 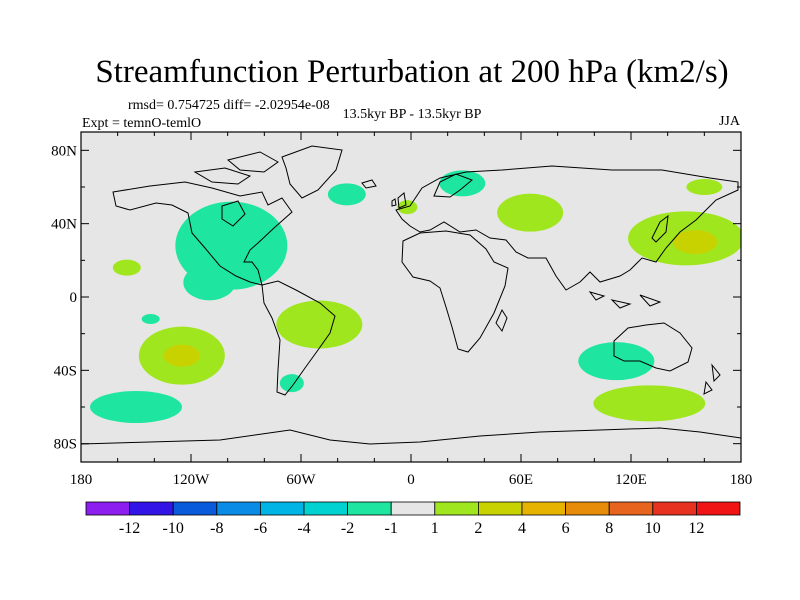 What do you see at coordinates (260, 528) in the screenshot?
I see `colorbar-label: -6` at bounding box center [260, 528].